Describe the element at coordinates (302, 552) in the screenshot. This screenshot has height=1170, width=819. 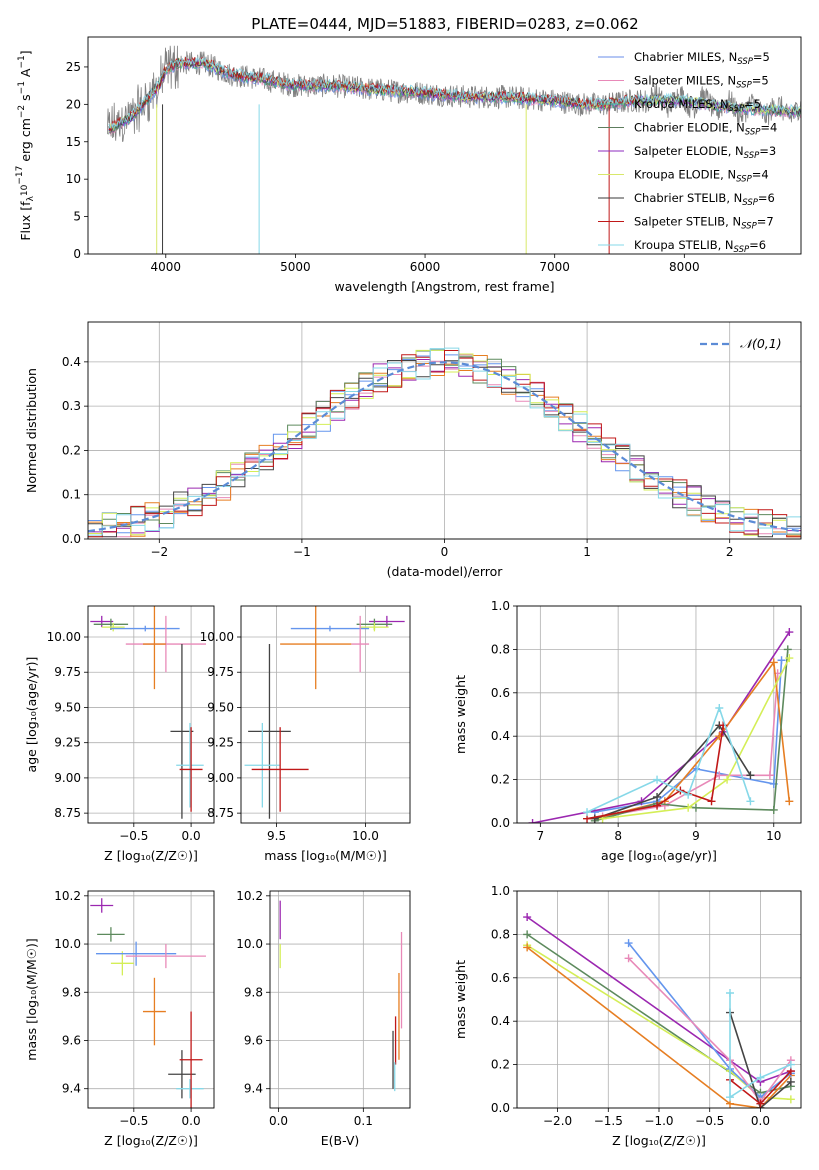
I see `x-tick-label: −1` at that location.